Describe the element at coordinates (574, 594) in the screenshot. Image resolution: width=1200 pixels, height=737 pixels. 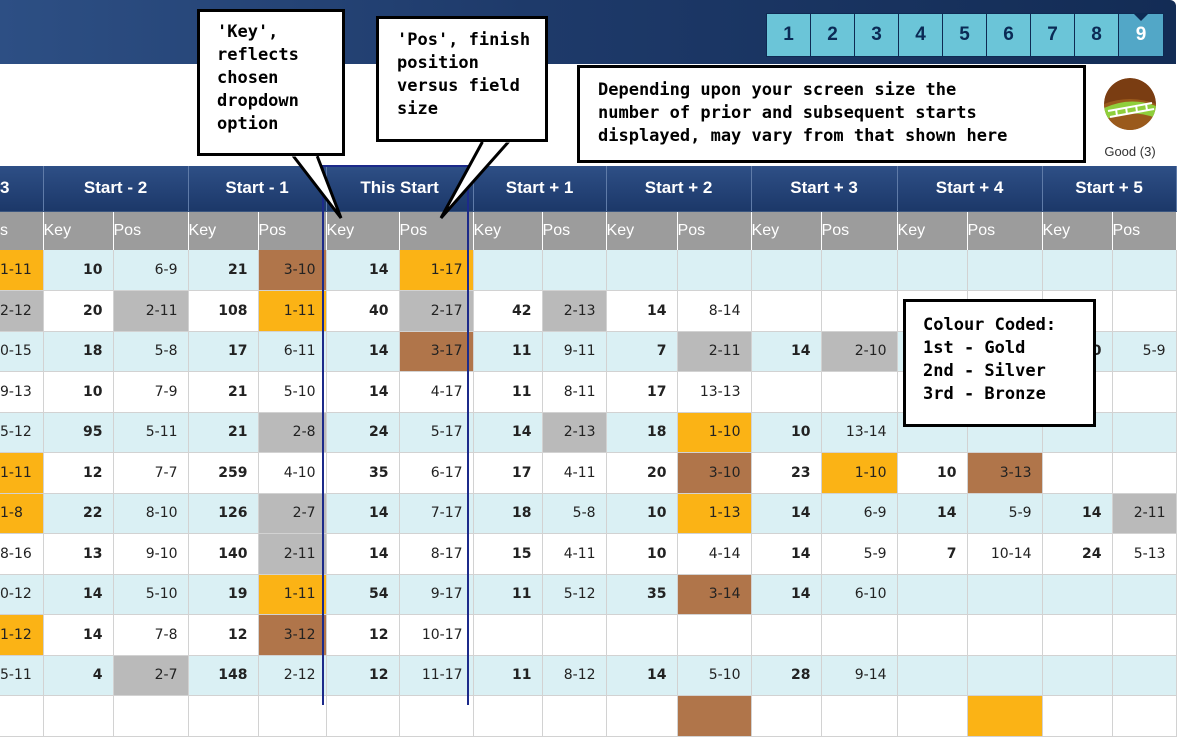
I see `pos-cell: 5-12` at that location.